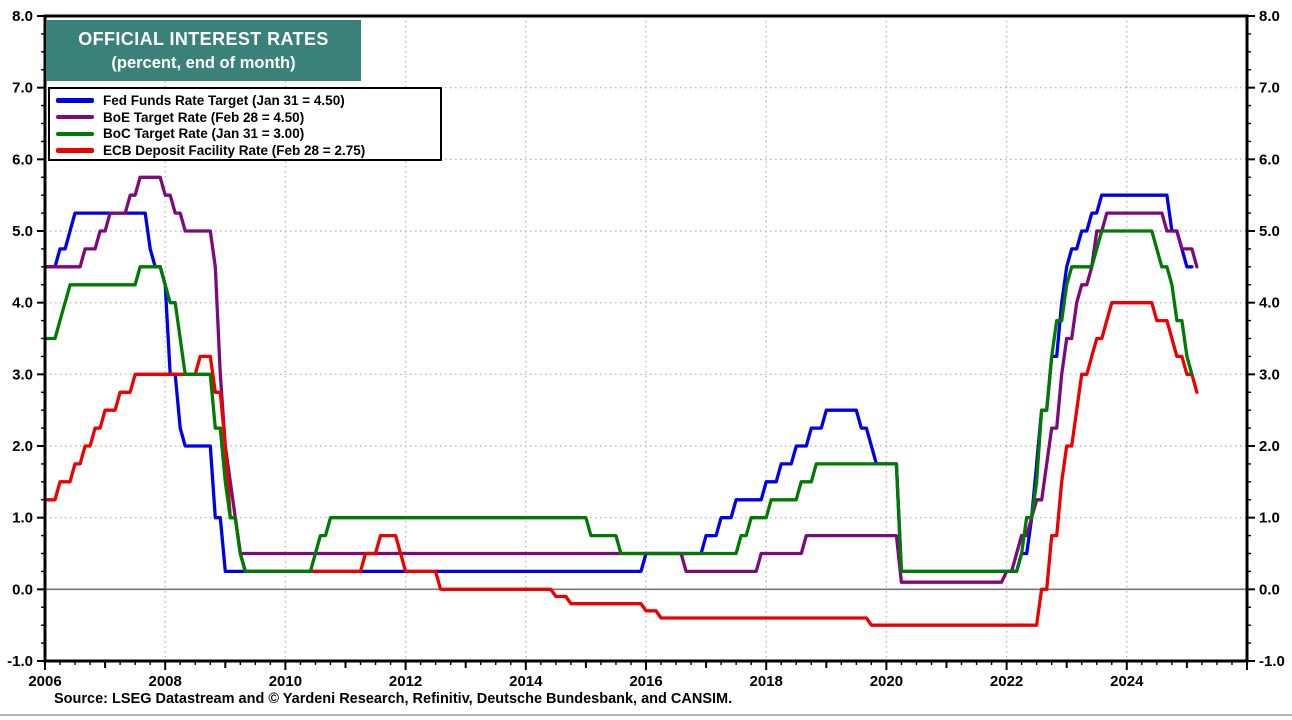 This screenshot has width=1292, height=720. I want to click on chart-subtitle: (percent, end of month), so click(203, 62).